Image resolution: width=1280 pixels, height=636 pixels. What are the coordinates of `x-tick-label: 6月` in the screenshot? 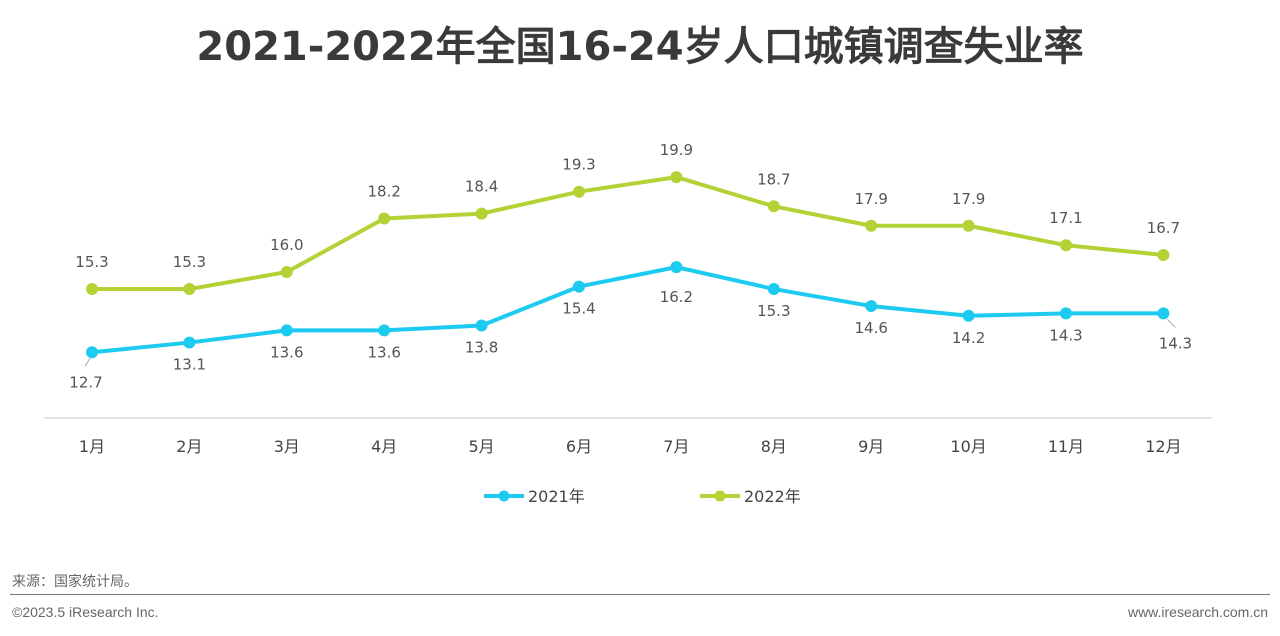 It's located at (579, 446).